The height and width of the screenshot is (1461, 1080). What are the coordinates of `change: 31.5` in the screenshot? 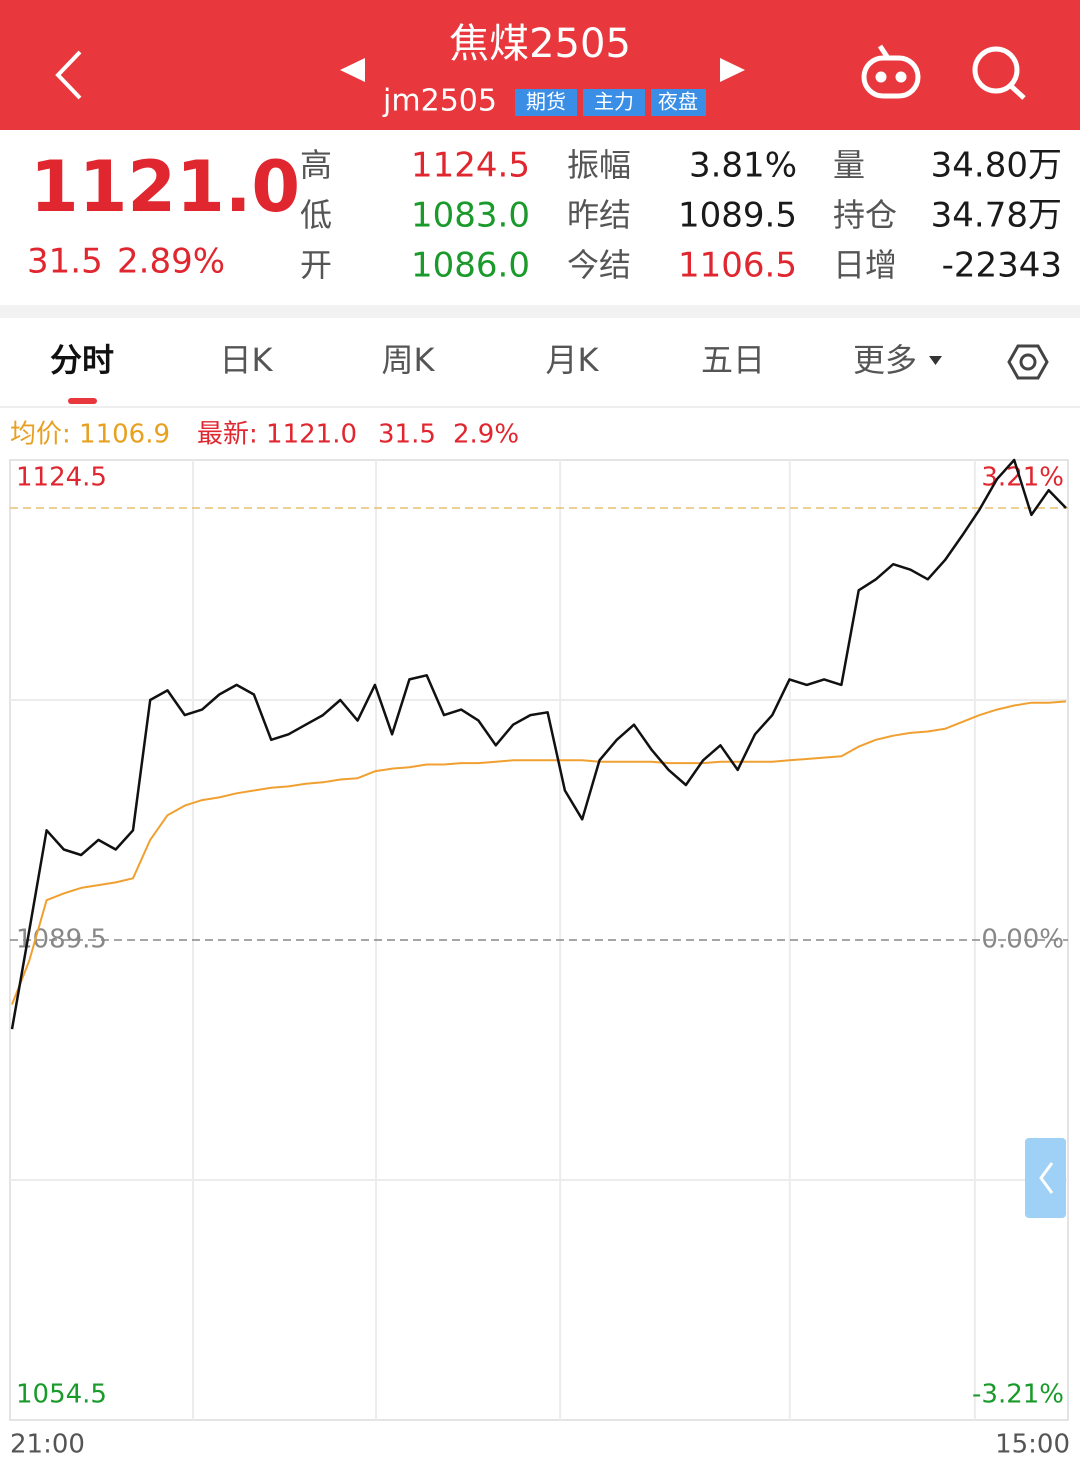 It's located at (65, 262).